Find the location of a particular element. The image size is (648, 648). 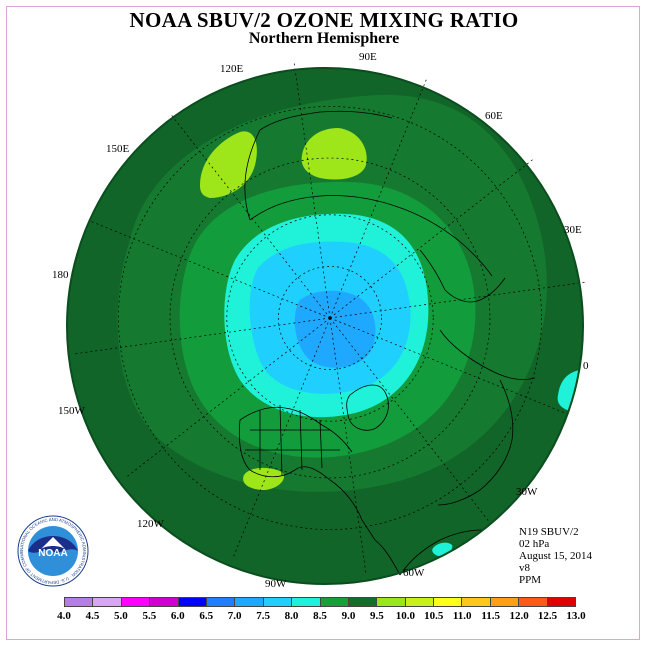

legend-tick-label: 6.0 is located at coordinates (177, 616).